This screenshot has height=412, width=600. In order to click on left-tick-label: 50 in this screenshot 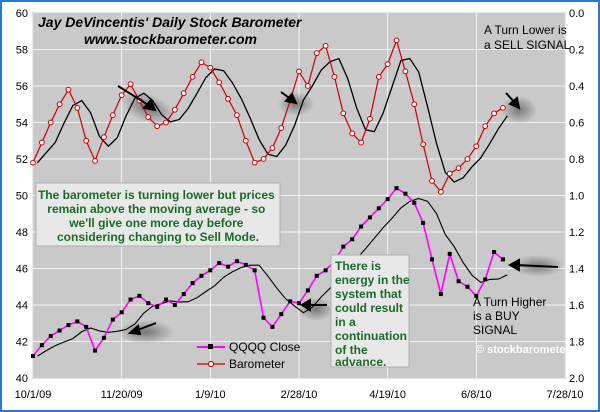, I will do `click(22, 197)`.